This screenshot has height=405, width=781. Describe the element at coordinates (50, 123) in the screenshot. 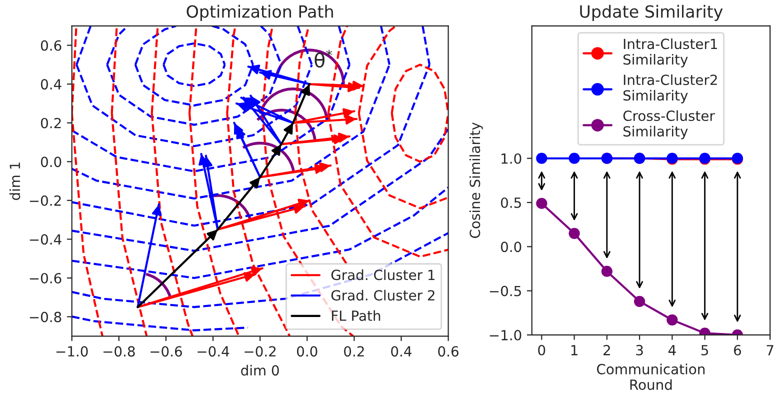

I see `y-tick-label: 0.2` at that location.